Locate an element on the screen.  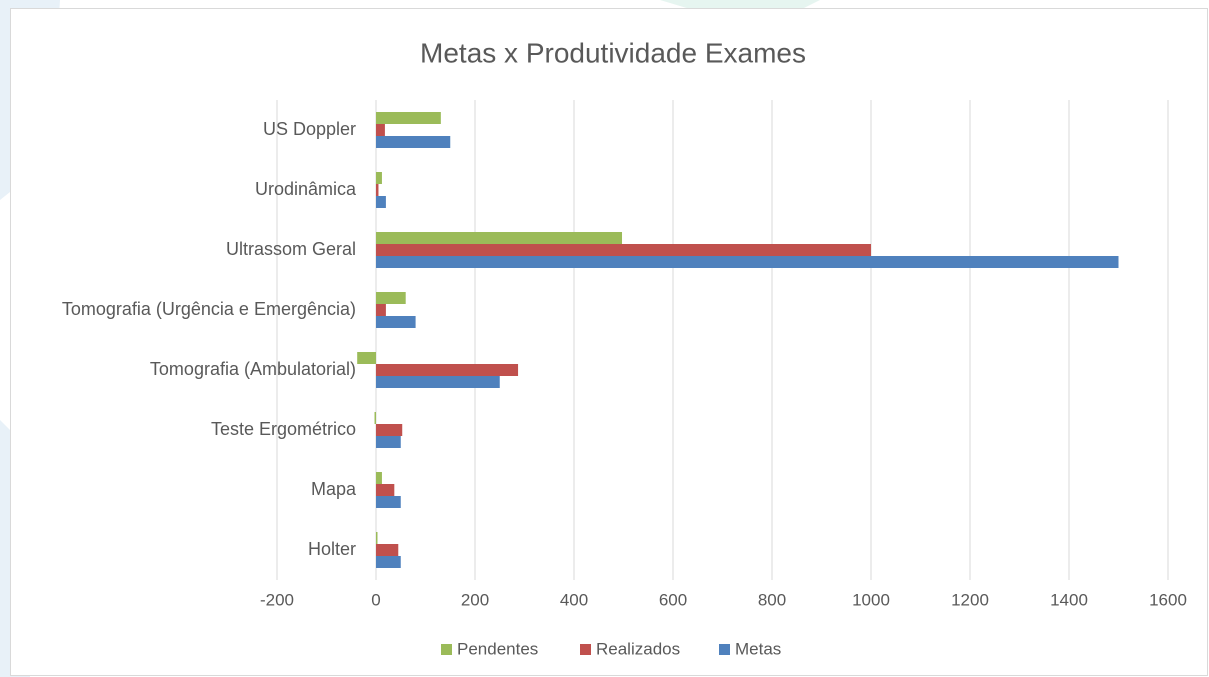
y-tick-label: US Doppler is located at coordinates (309, 129).